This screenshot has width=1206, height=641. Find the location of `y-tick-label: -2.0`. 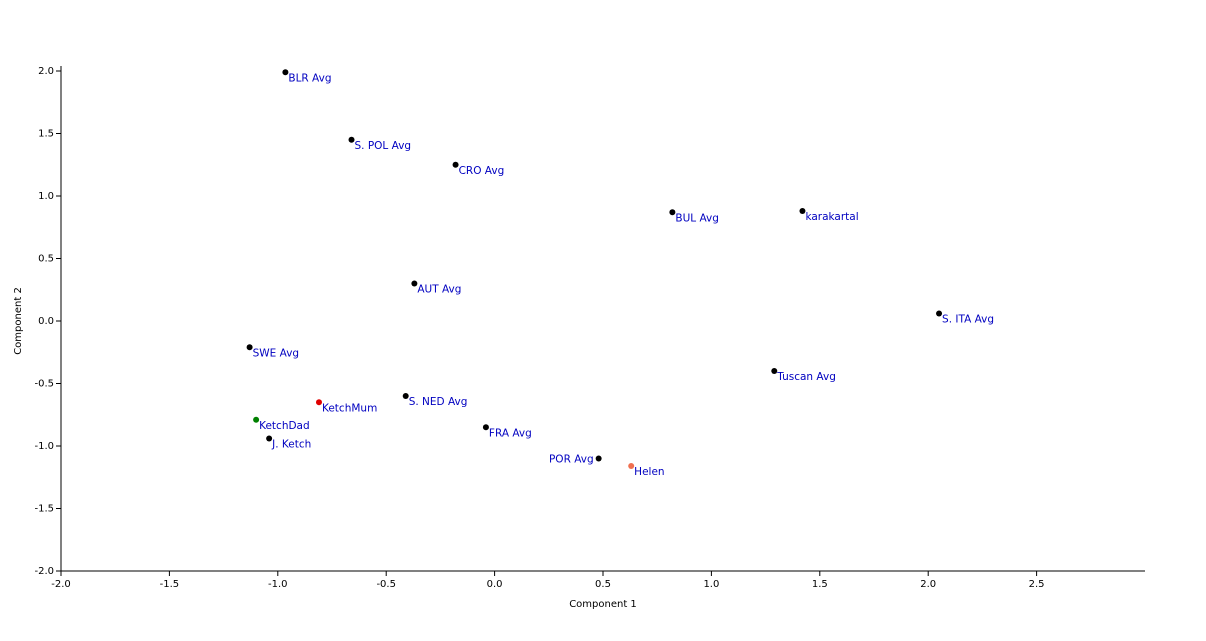

y-tick-label: -2.0 is located at coordinates (44, 571).